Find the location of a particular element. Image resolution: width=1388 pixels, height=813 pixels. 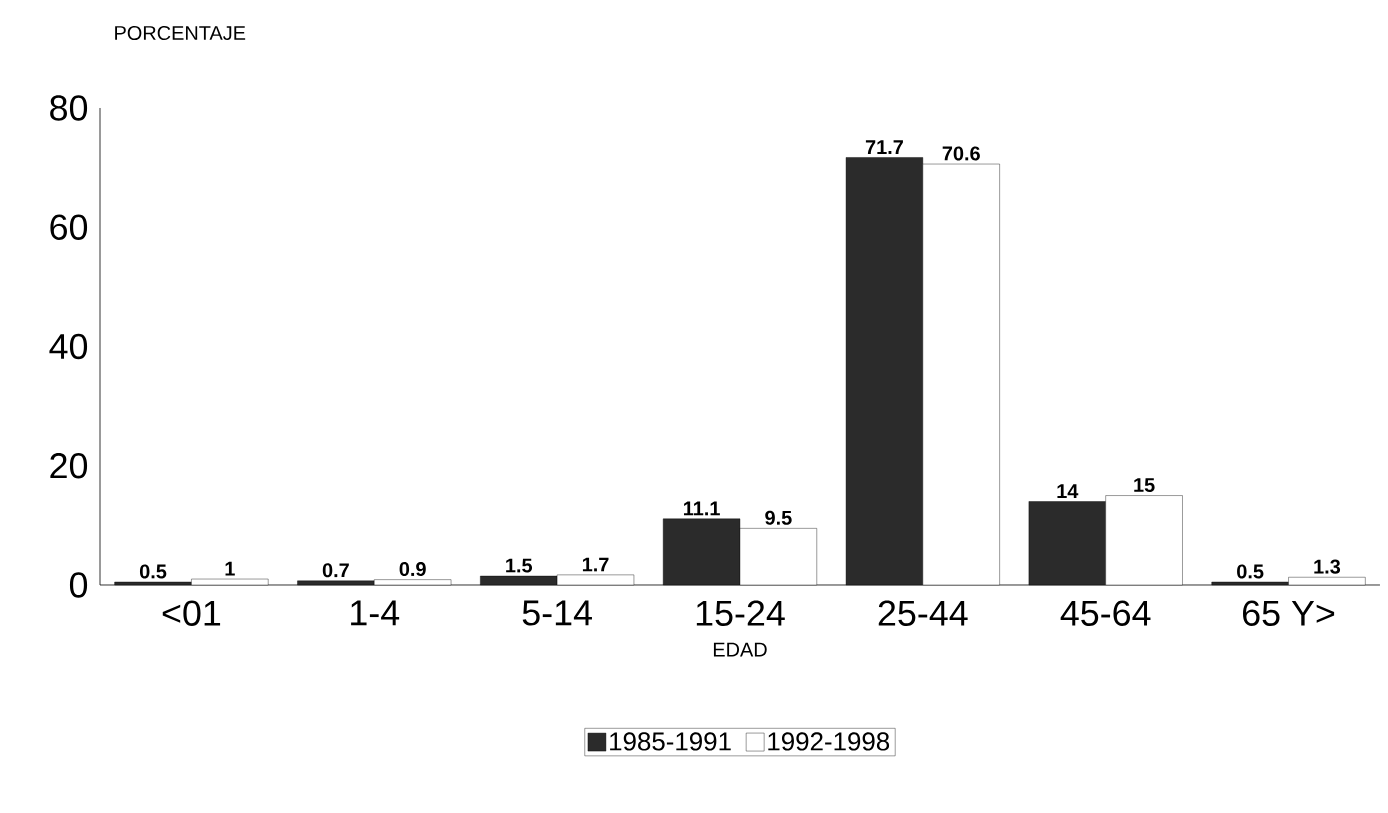

y-tick-label: 0 is located at coordinates (78, 585).